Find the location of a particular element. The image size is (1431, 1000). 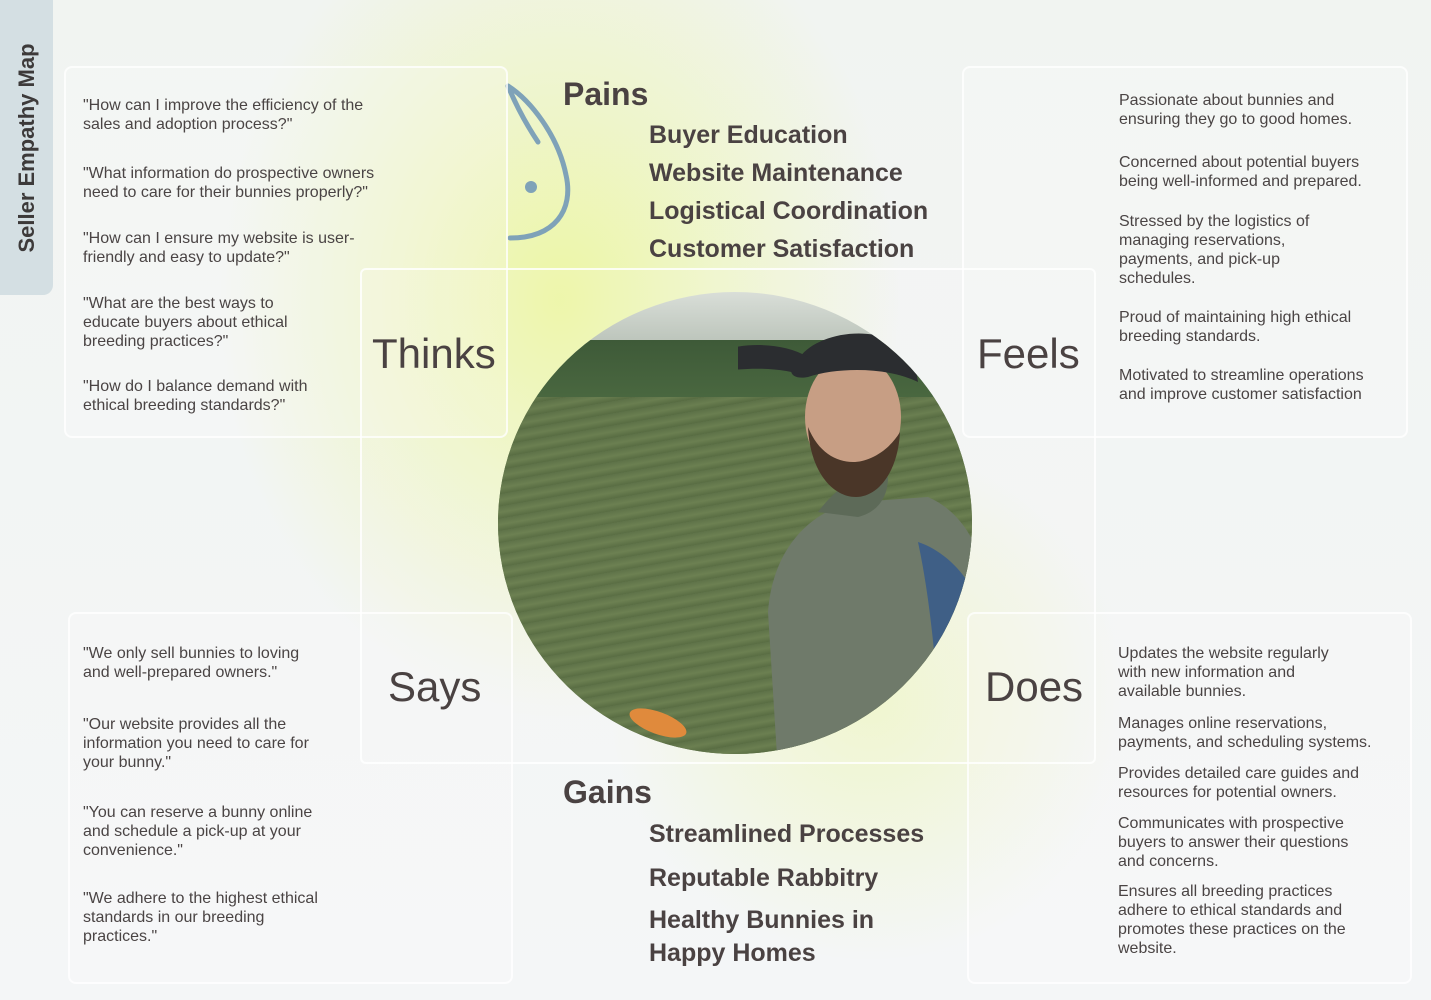

says-label: Says is located at coordinates (435, 686).